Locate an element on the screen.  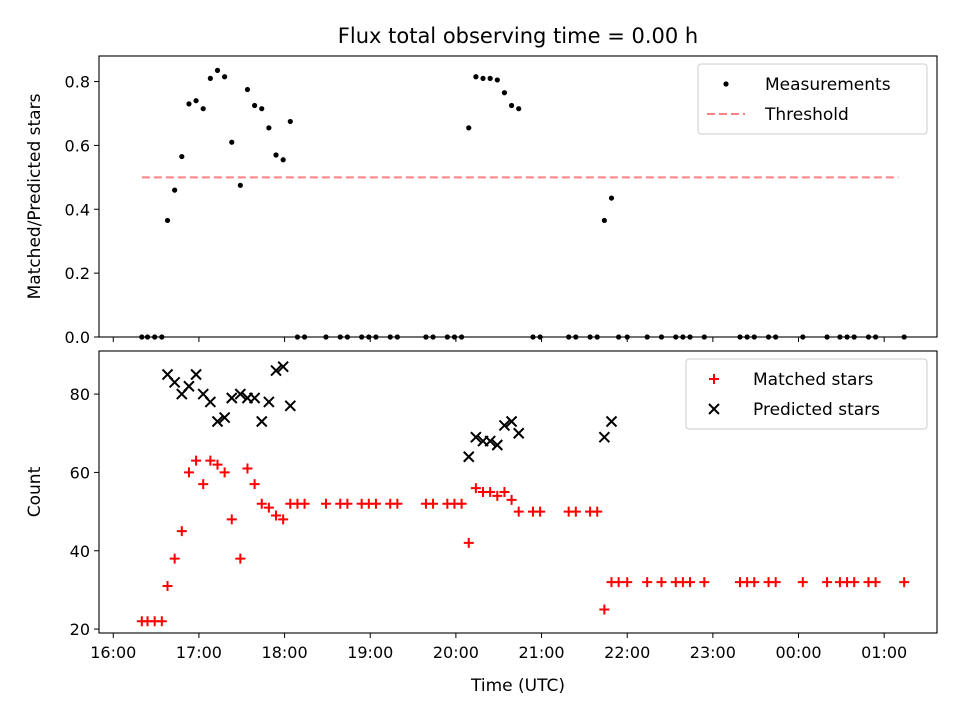
y-tick-label: 40 is located at coordinates (80, 551).